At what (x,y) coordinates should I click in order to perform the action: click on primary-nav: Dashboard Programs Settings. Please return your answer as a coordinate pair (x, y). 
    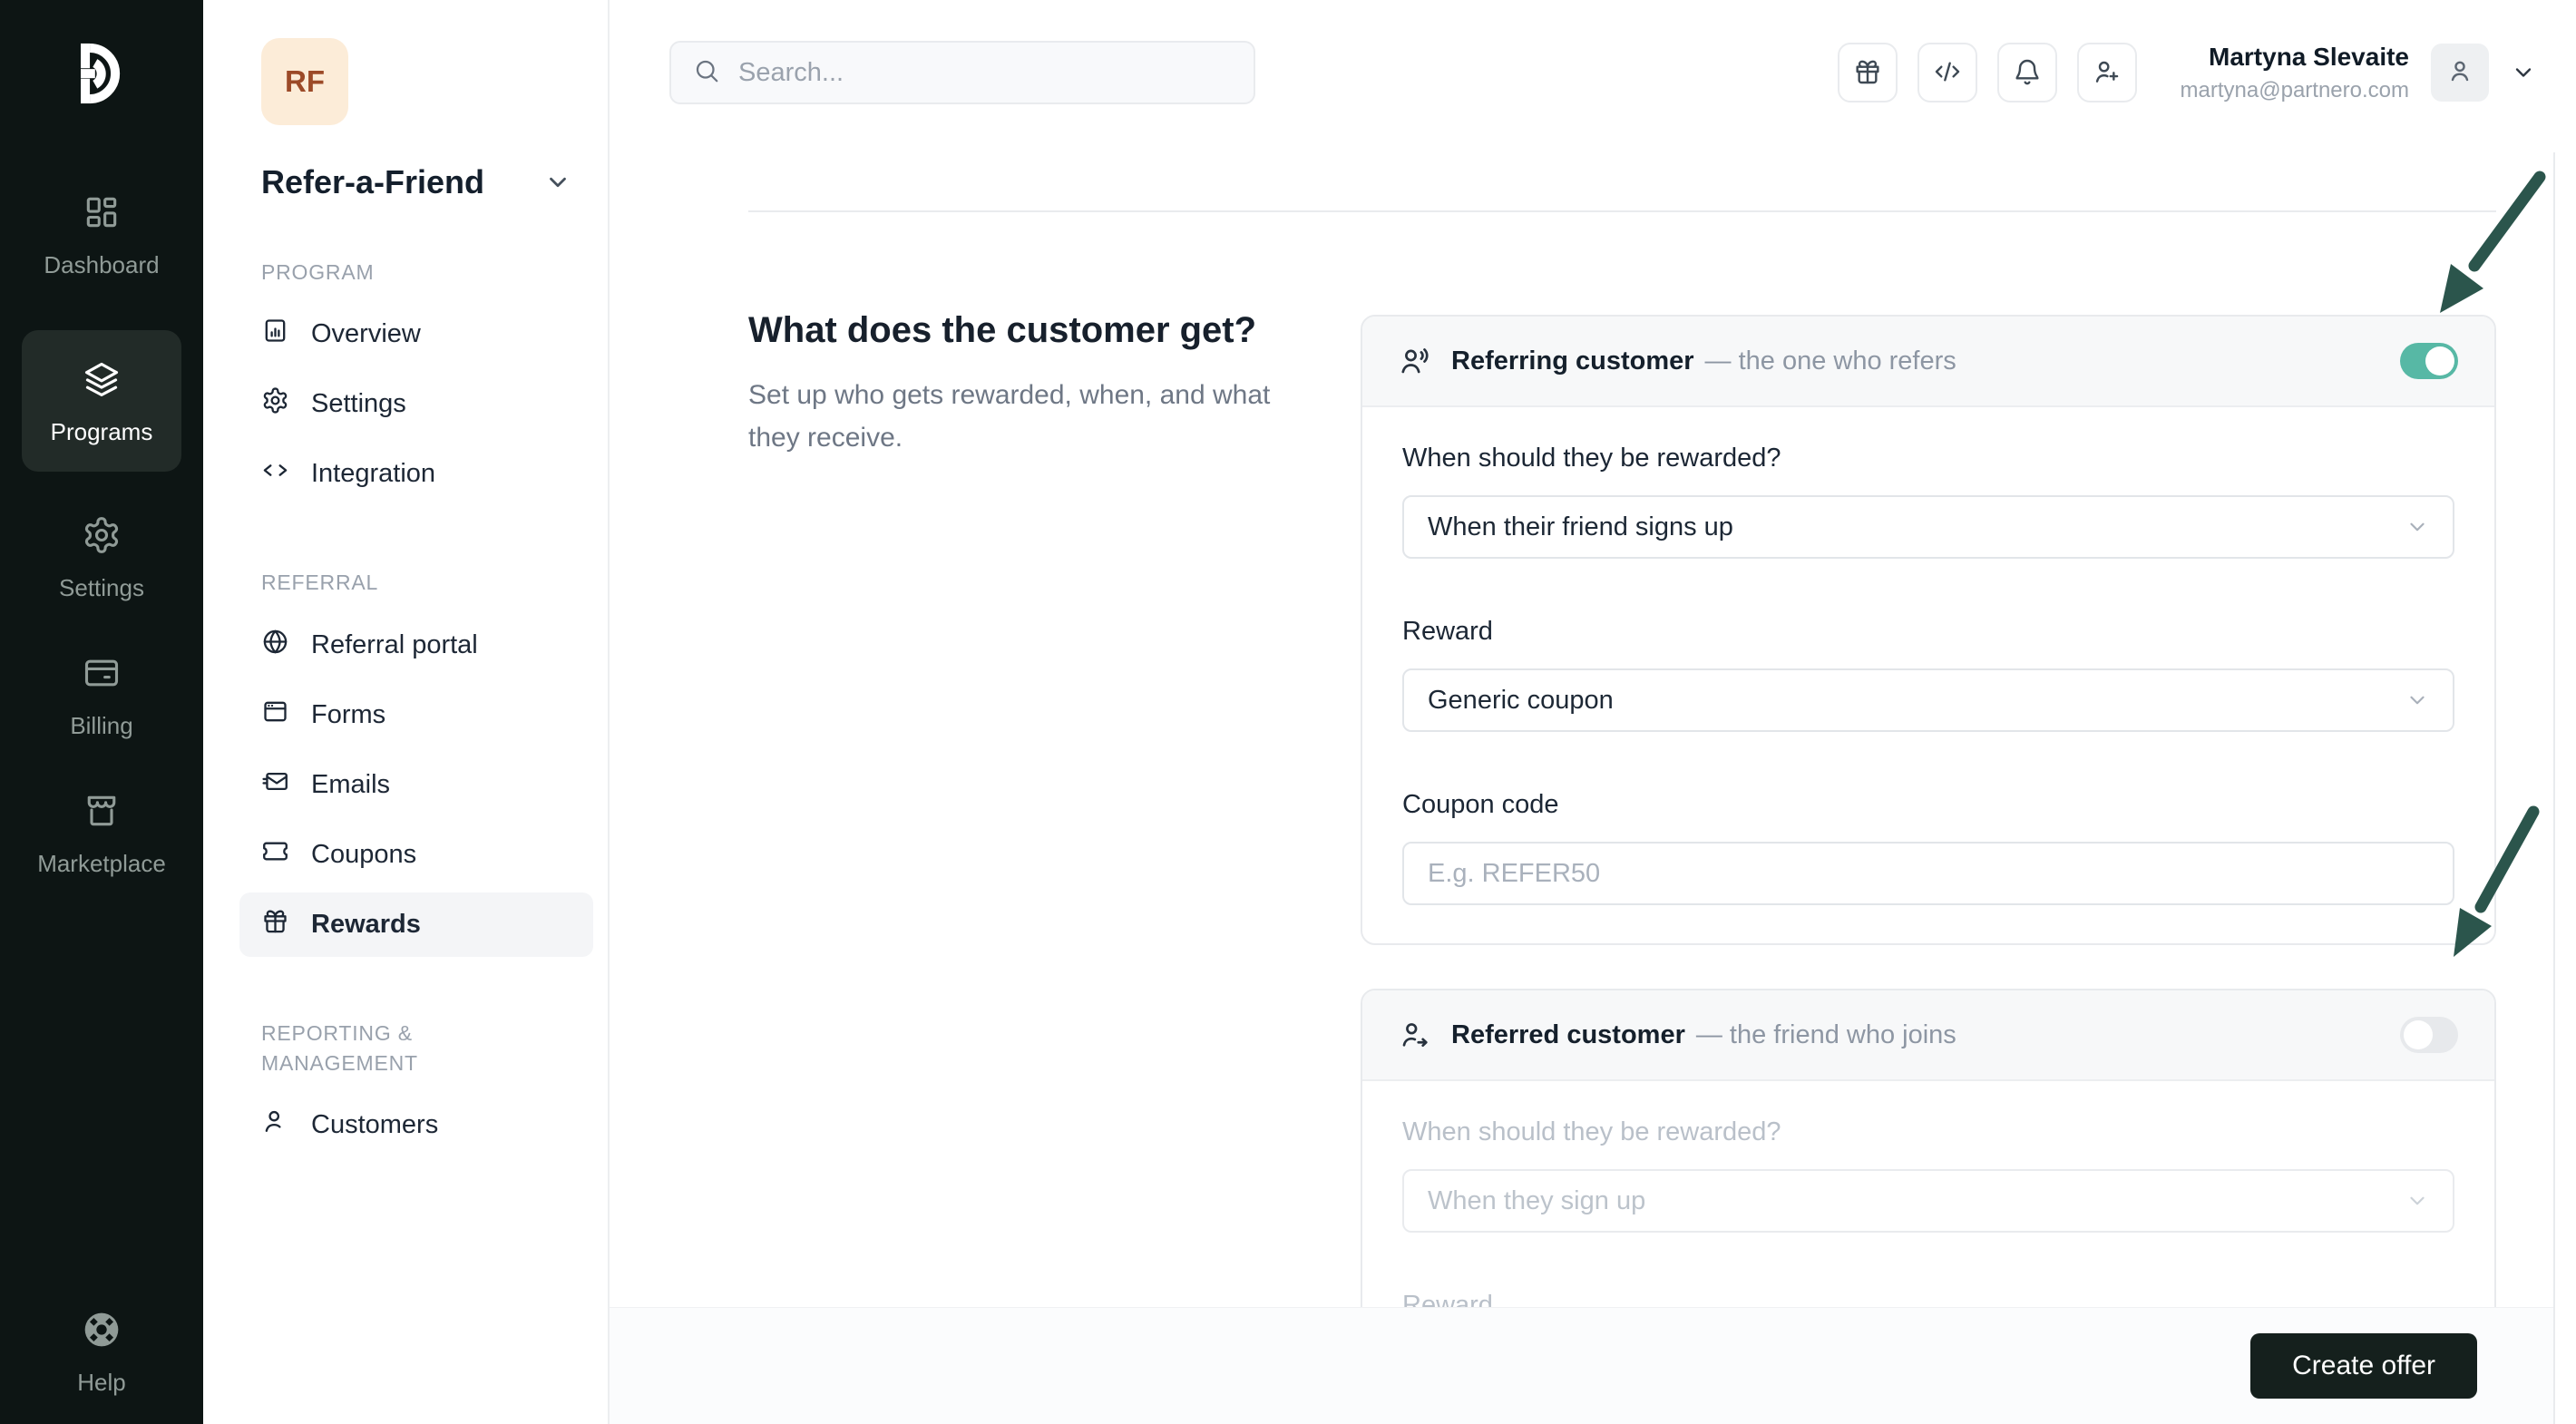
    Looking at the image, I should click on (101, 560).